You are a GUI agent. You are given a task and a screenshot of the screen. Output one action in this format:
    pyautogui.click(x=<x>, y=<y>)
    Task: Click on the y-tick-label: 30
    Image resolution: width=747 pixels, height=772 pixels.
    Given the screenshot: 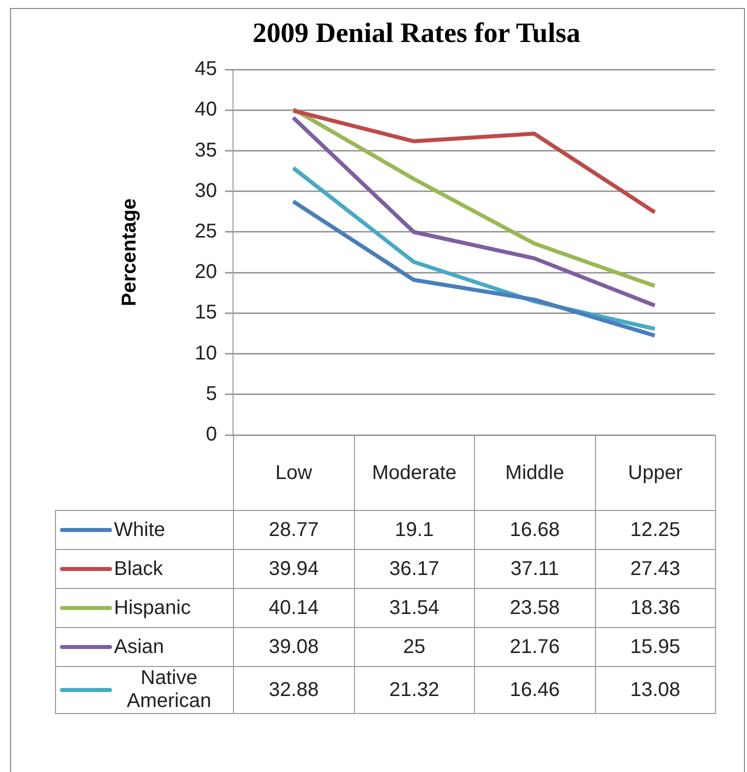 What is the action you would take?
    pyautogui.click(x=205, y=191)
    